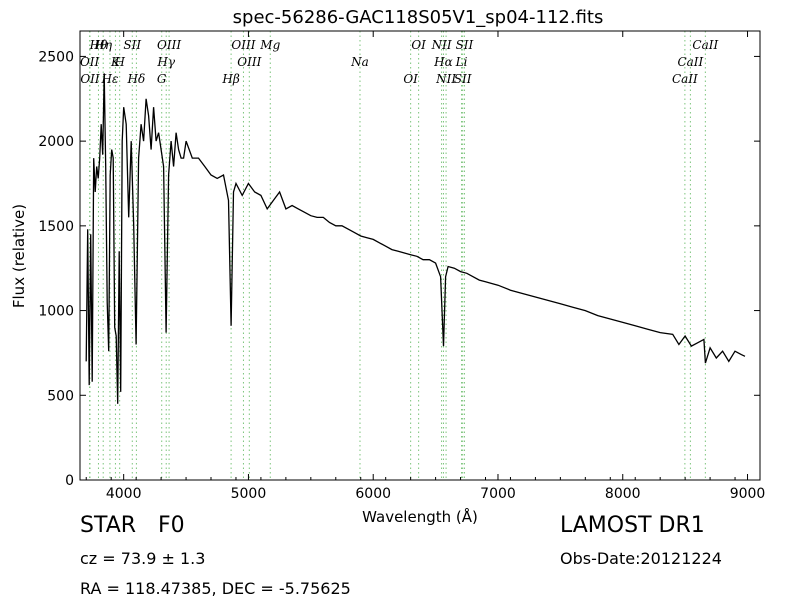 This screenshot has width=800, height=600. Describe the element at coordinates (136, 79) in the screenshot. I see `spectral-line-label: Hδ` at that location.